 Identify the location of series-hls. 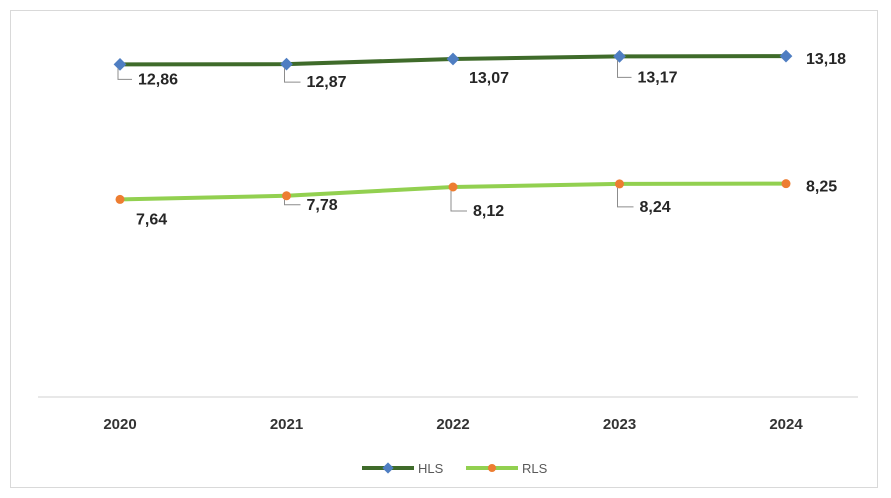
(453, 60).